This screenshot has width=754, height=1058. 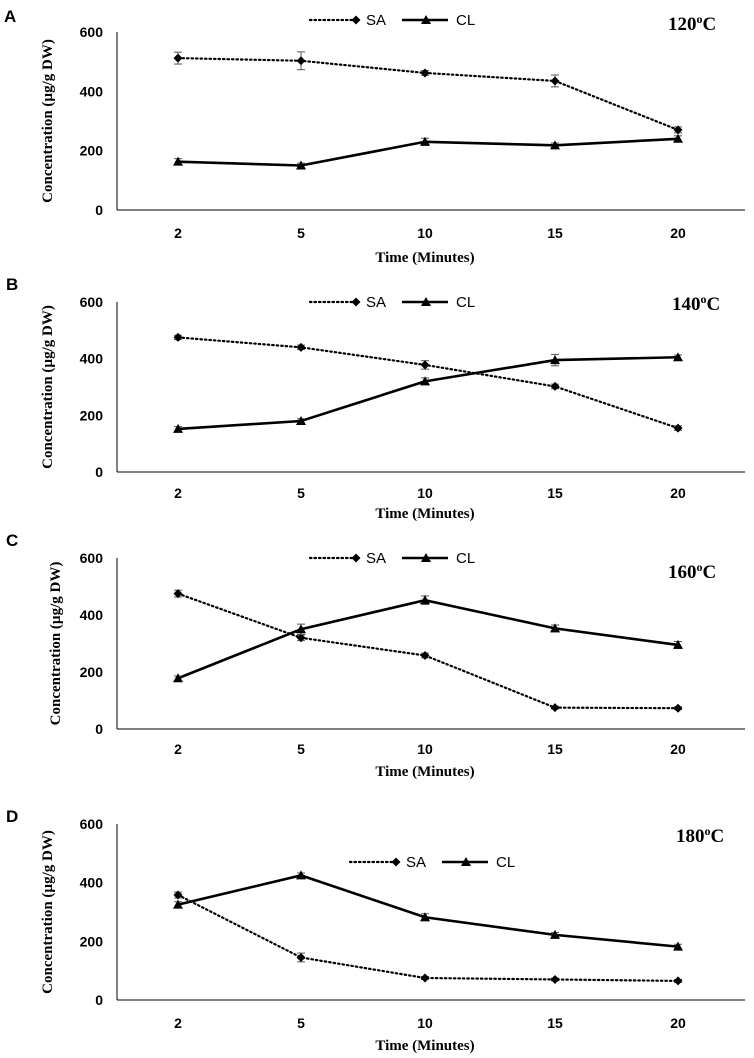 I want to click on series-line-cl, so click(x=428, y=639).